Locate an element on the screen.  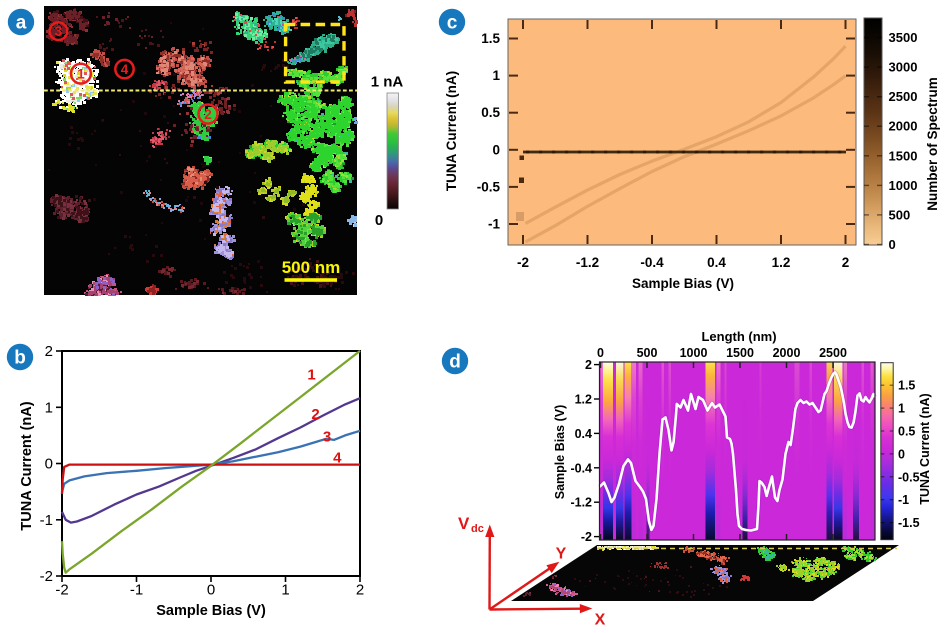
svg-text: c is located at coordinates (452, 23).